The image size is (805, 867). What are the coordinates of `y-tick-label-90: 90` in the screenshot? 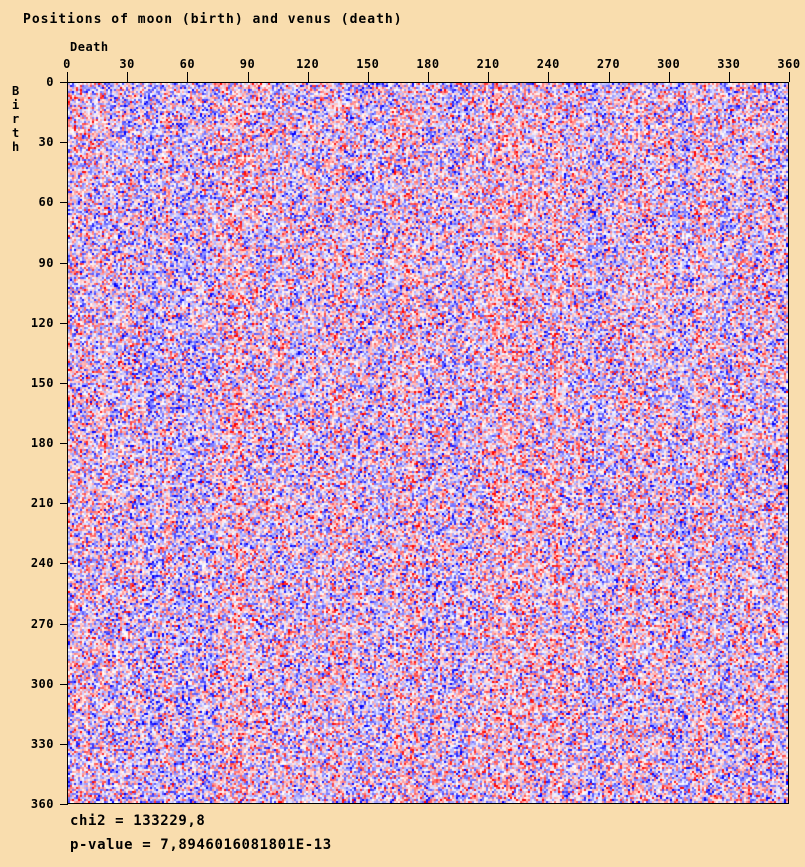 It's located at (46, 262).